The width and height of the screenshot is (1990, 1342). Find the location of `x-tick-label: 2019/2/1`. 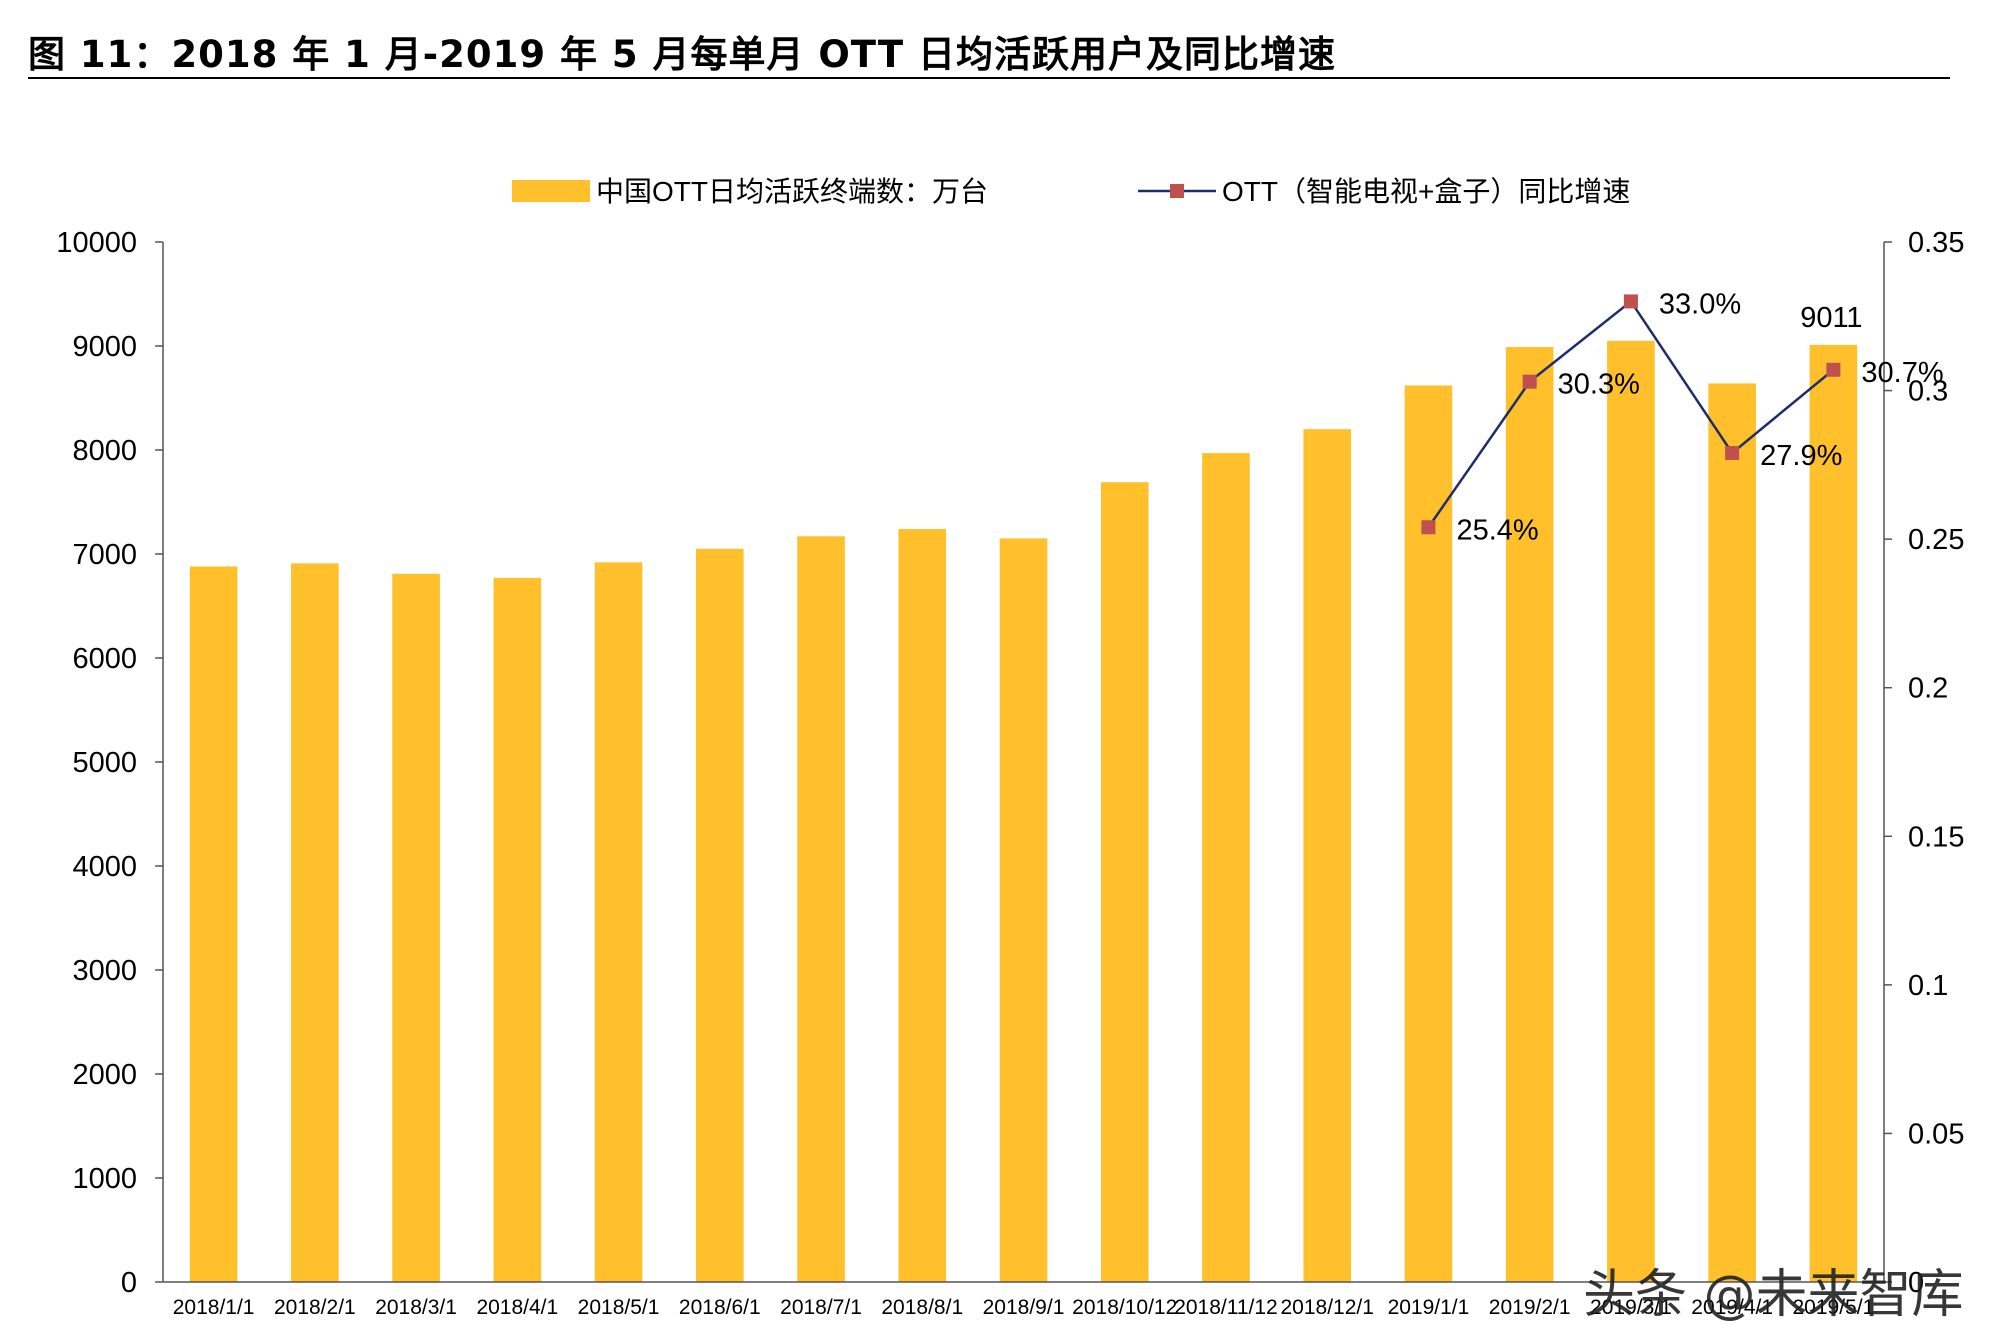

x-tick-label: 2019/2/1 is located at coordinates (1530, 1307).